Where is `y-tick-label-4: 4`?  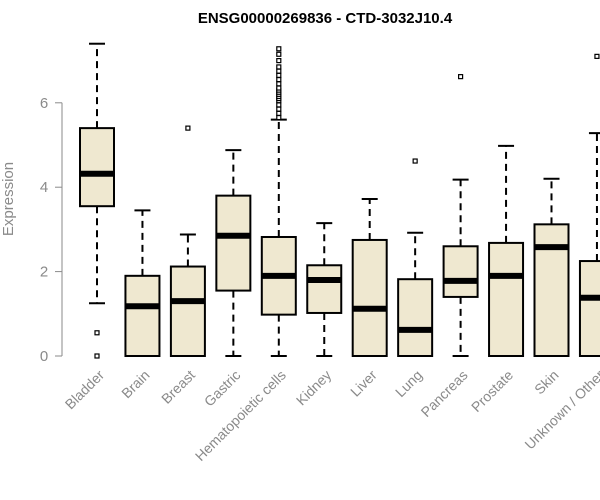 y-tick-label-4: 4 is located at coordinates (44, 187).